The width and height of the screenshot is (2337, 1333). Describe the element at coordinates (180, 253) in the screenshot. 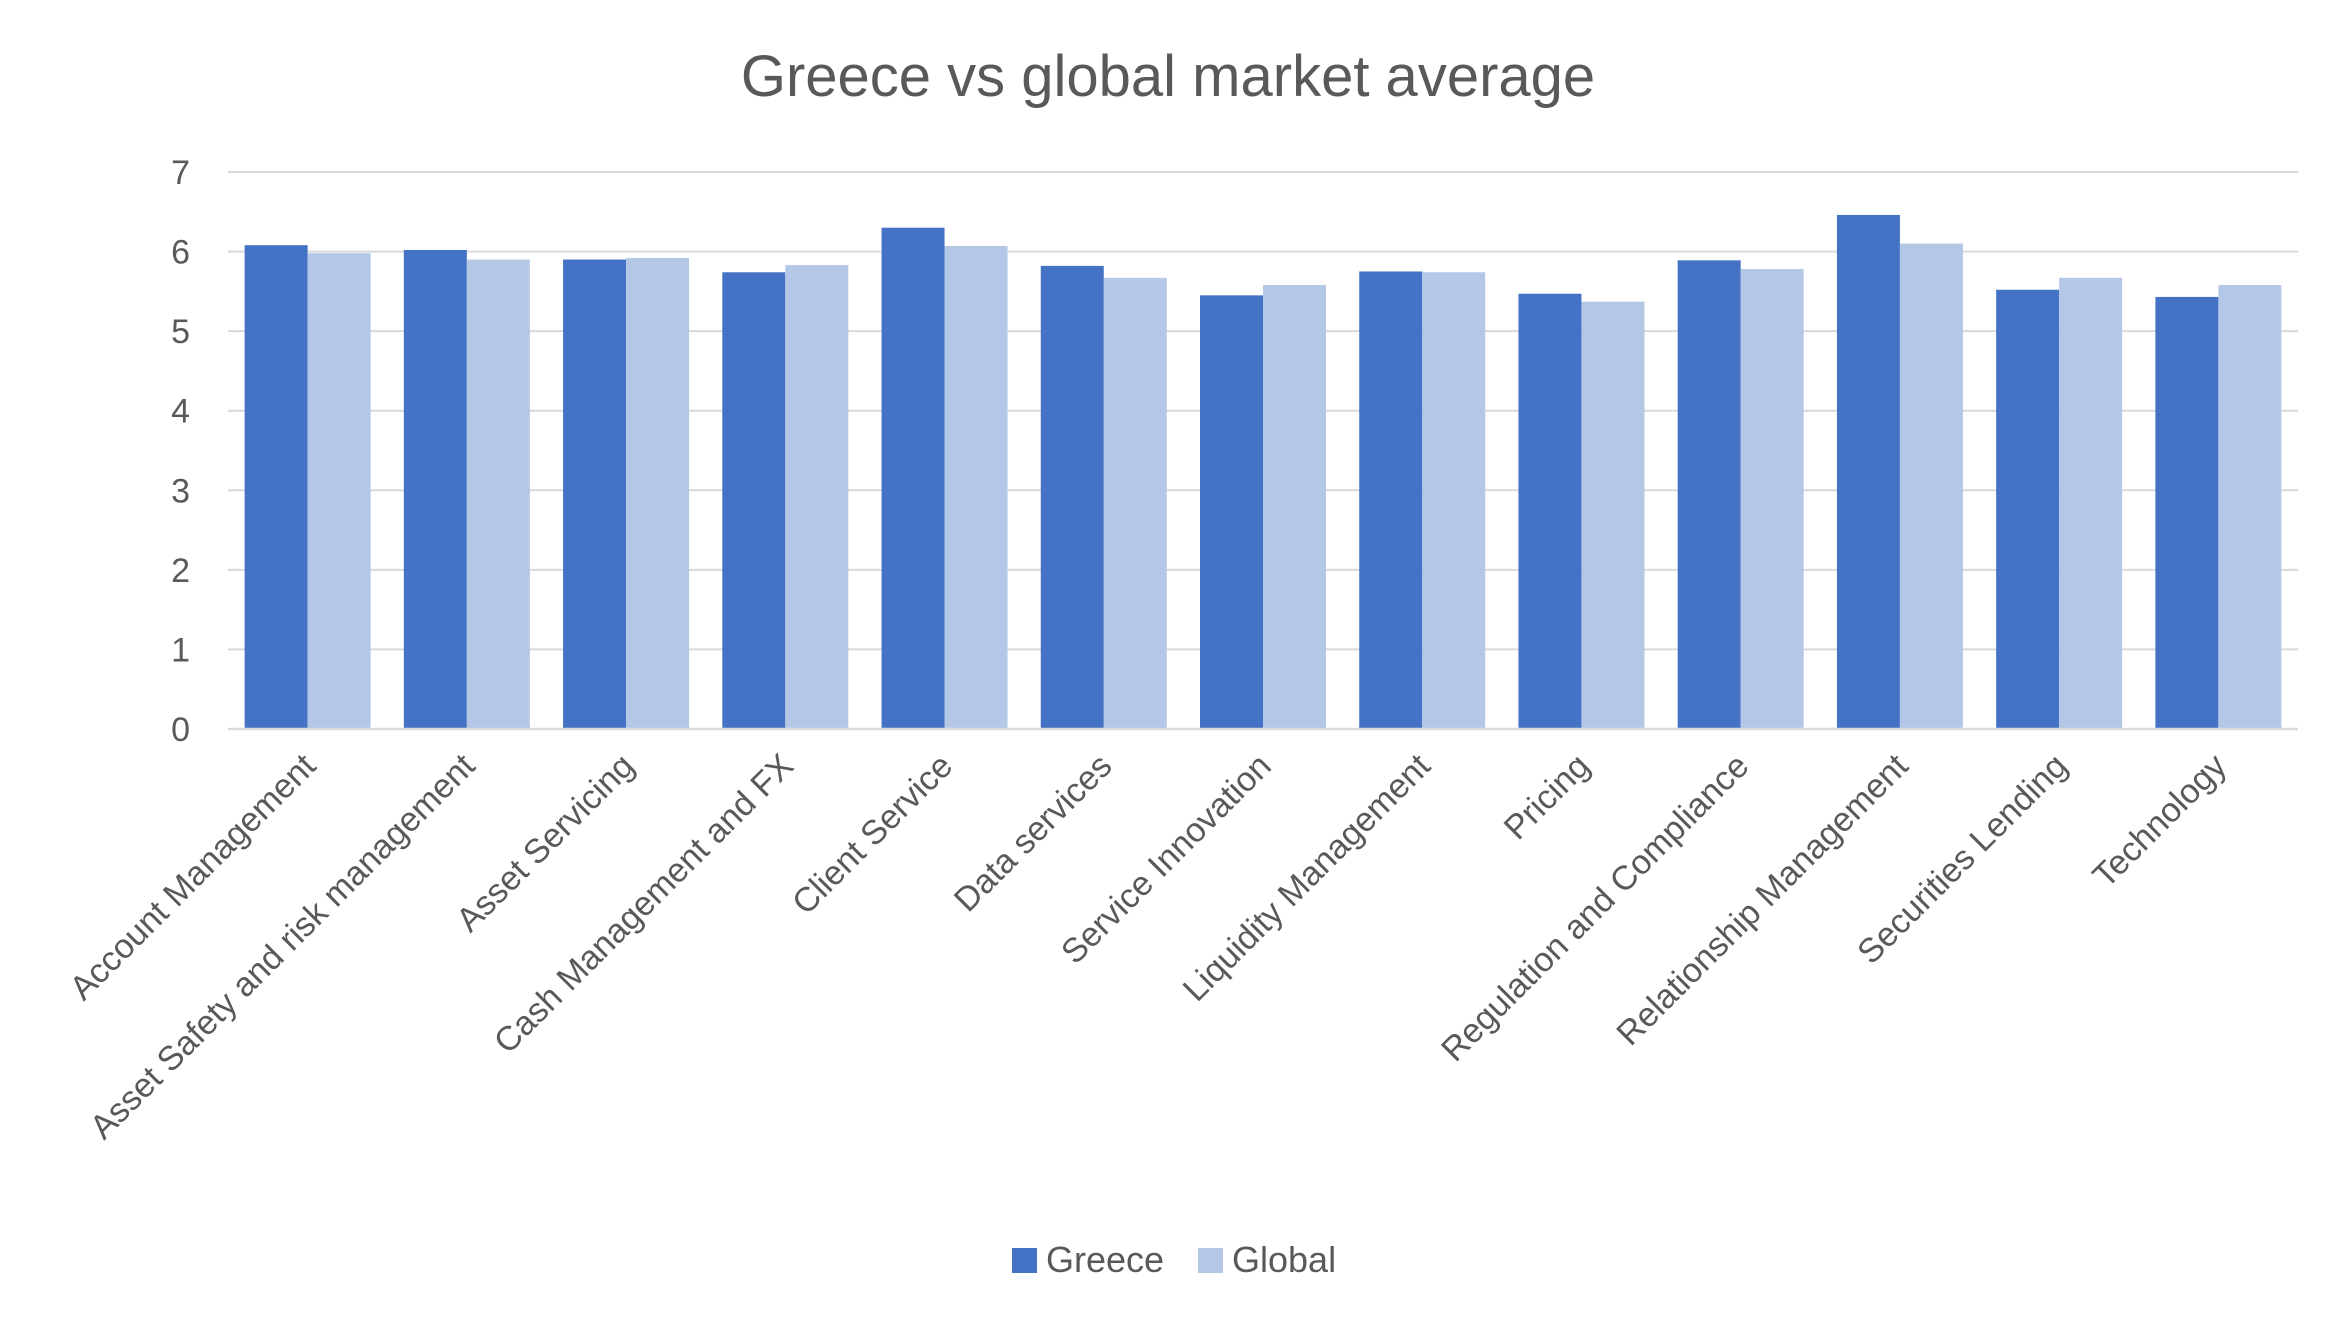

I see `y-tick-label: 6` at that location.